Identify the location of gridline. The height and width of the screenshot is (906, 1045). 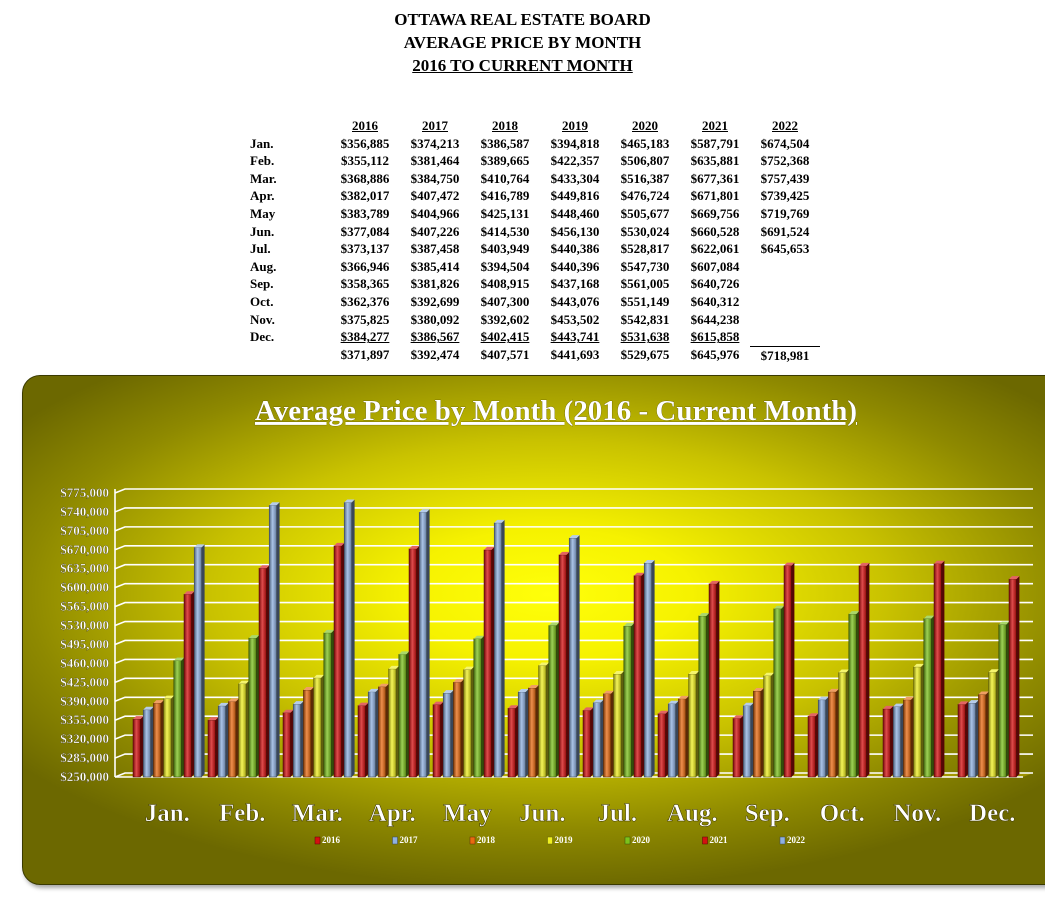
(573, 642).